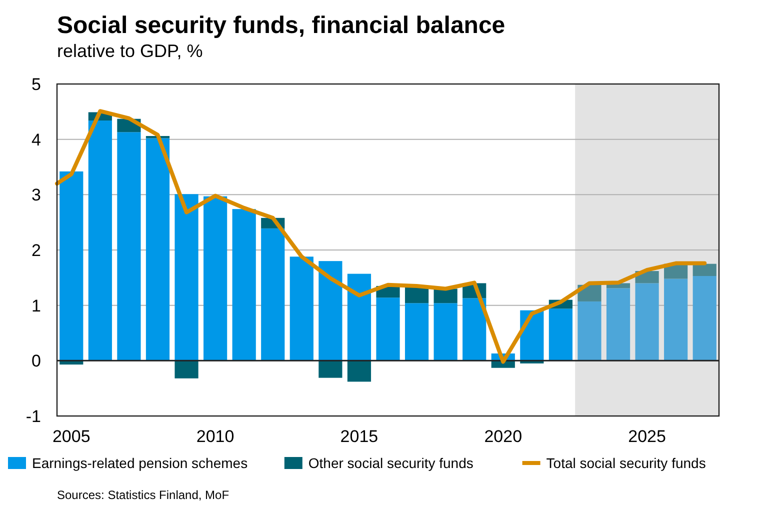 The width and height of the screenshot is (774, 506). What do you see at coordinates (36, 84) in the screenshot?
I see `y-tick-label: 5` at bounding box center [36, 84].